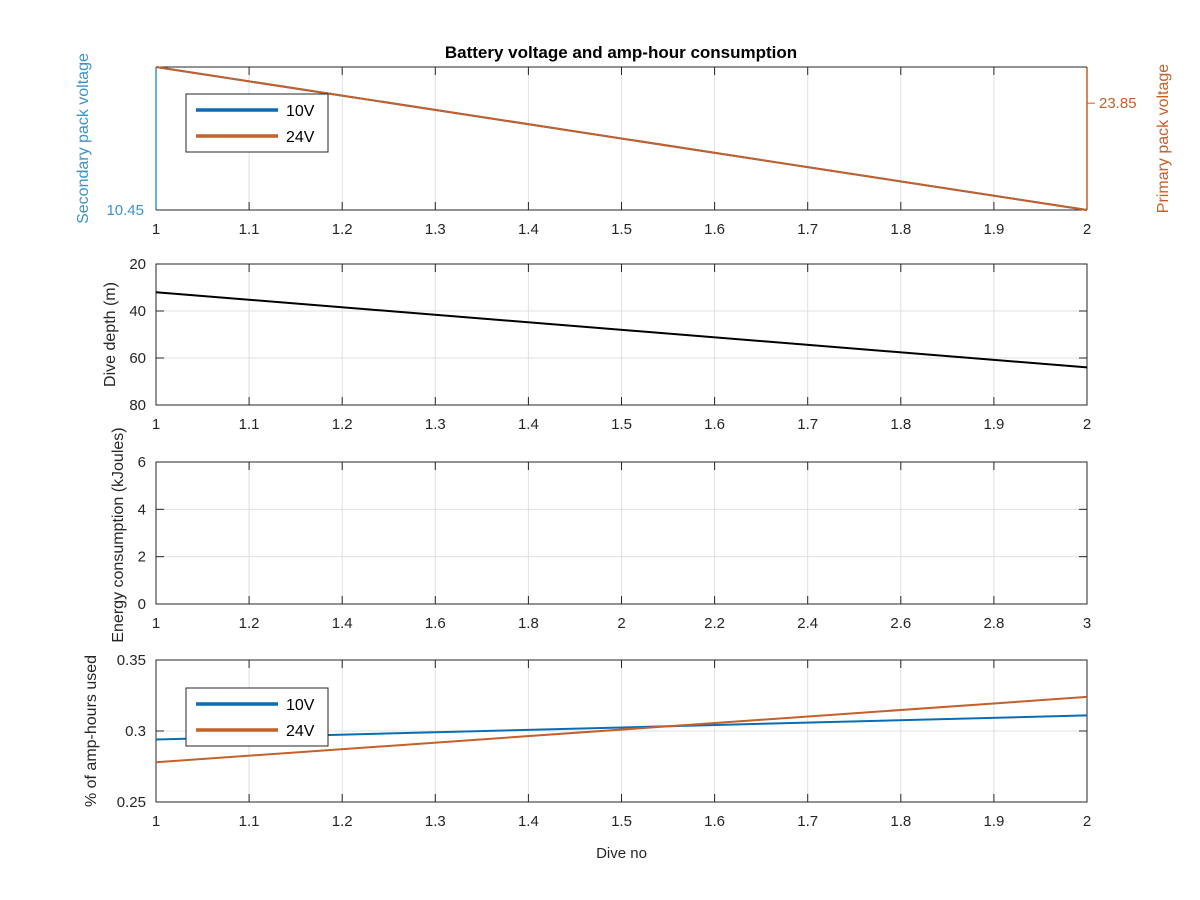  What do you see at coordinates (1087, 623) in the screenshot?
I see `x-tick-label: 3` at bounding box center [1087, 623].